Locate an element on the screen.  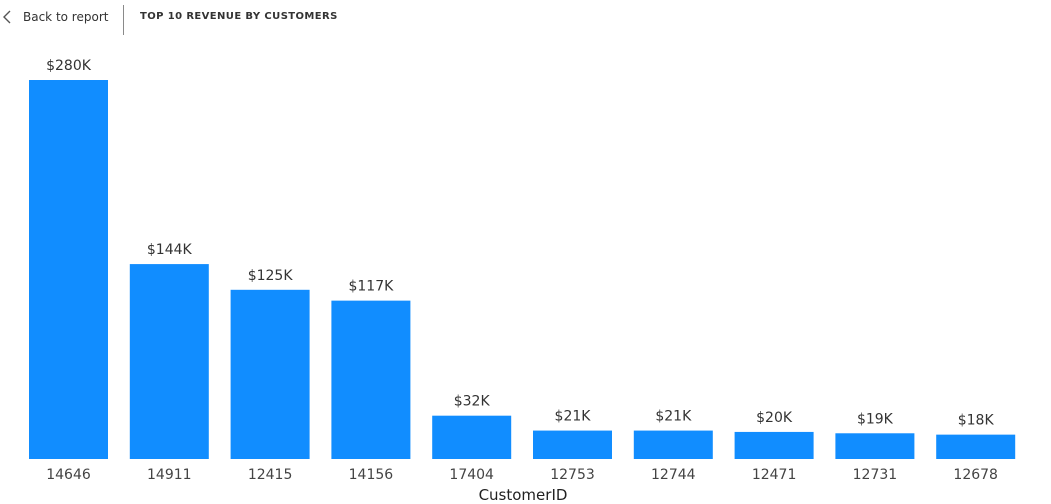
page-title: TOP 10 REVENUE BY CUSTOMERS is located at coordinates (239, 16).